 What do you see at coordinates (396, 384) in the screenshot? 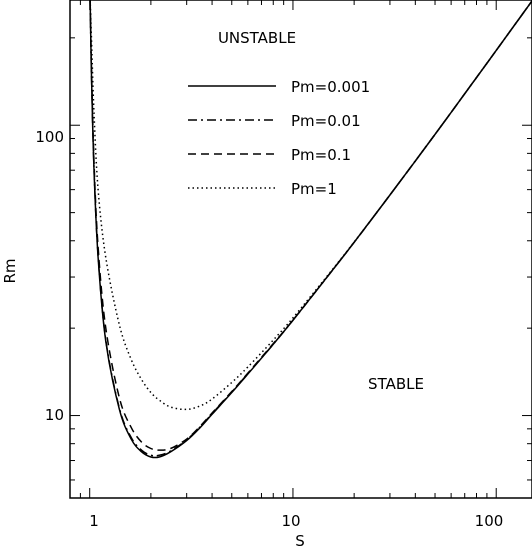
I see `stable-region-label: STABLE` at bounding box center [396, 384].